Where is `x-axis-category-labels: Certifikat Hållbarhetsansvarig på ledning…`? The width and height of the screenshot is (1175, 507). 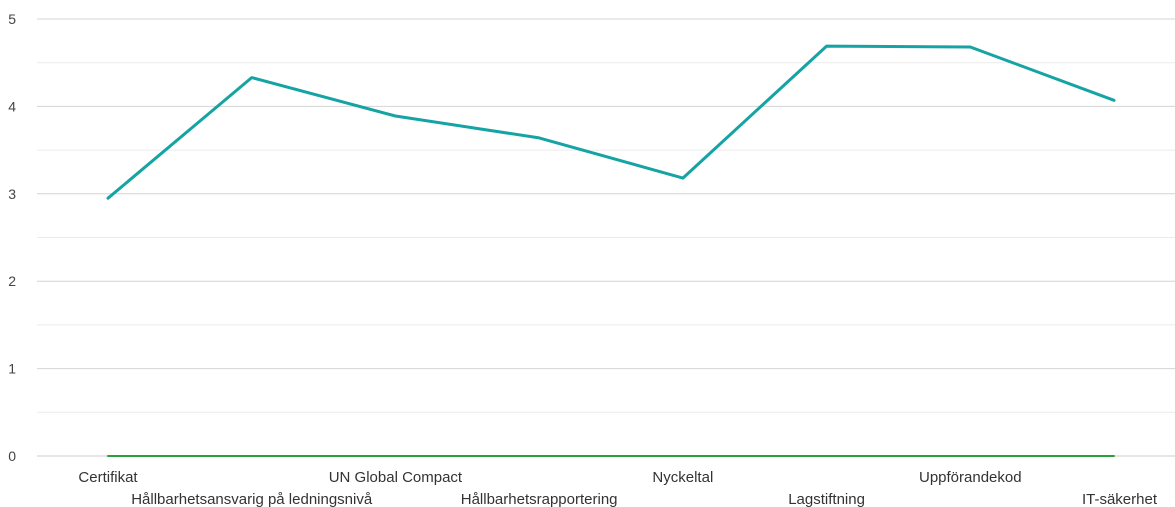
x-axis-category-labels: Certifikat Hållbarhetsansvarig på ledning… is located at coordinates (617, 488).